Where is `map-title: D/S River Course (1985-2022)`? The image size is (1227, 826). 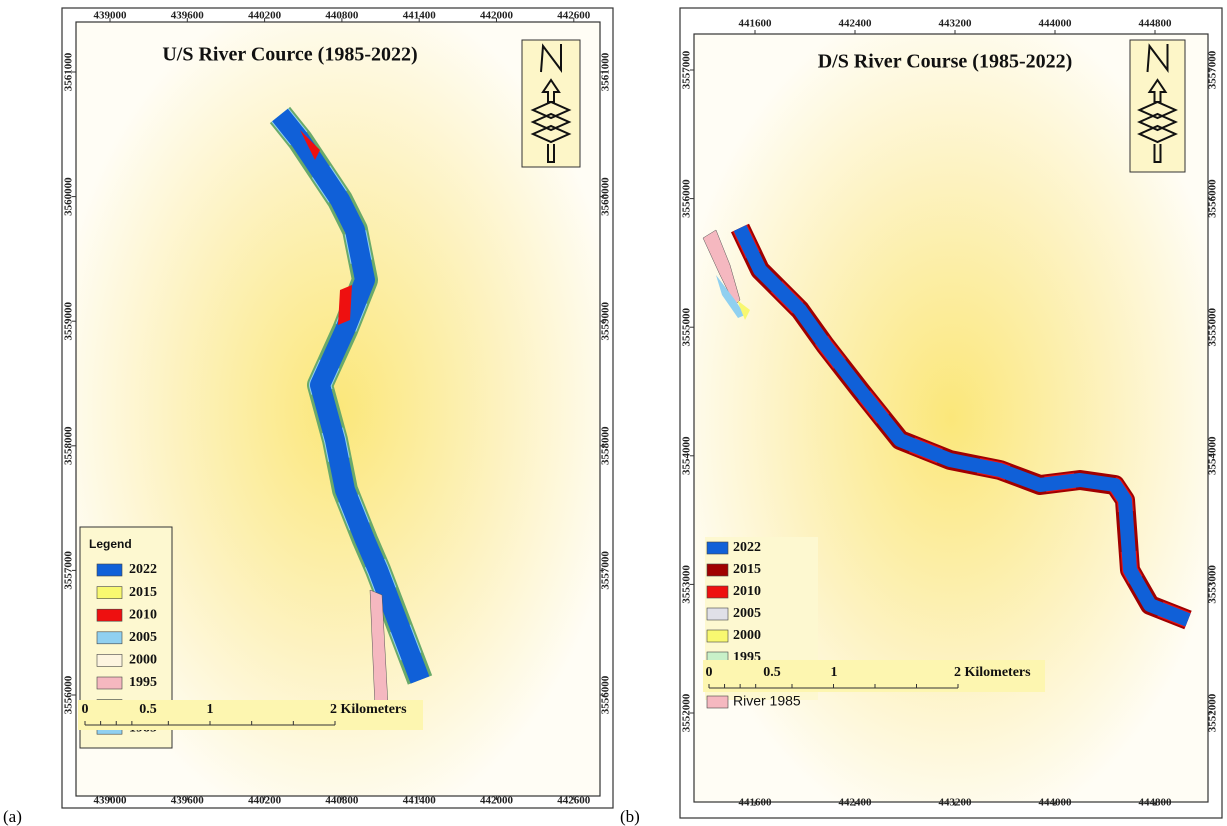 map-title: D/S River Course (1985-2022) is located at coordinates (945, 62).